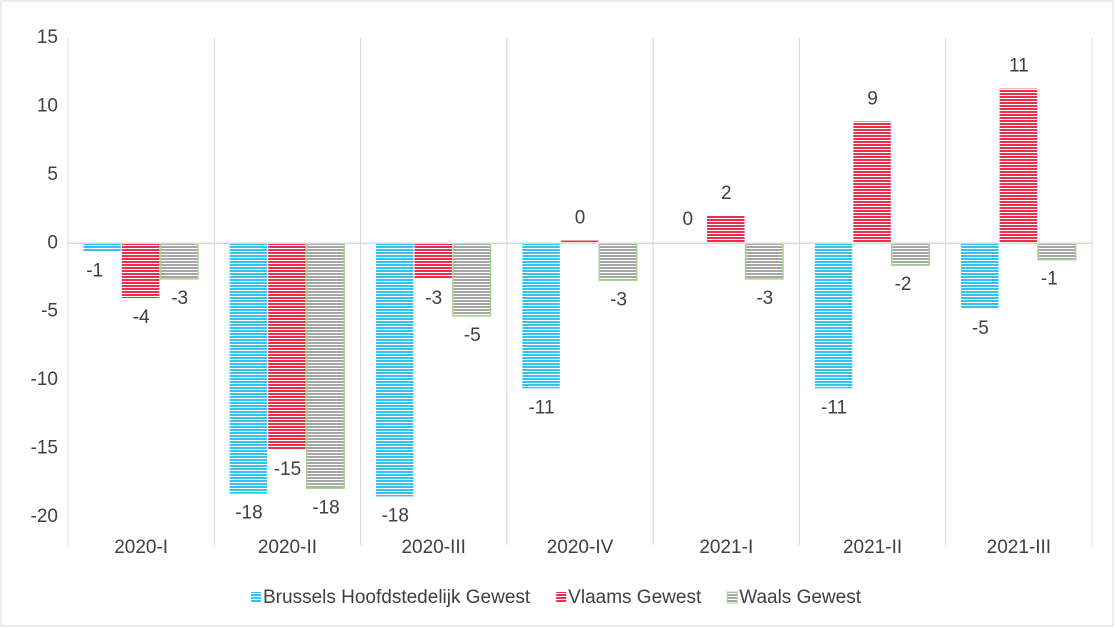 The image size is (1115, 628). What do you see at coordinates (52, 242) in the screenshot?
I see `y-tick-label: 0` at bounding box center [52, 242].